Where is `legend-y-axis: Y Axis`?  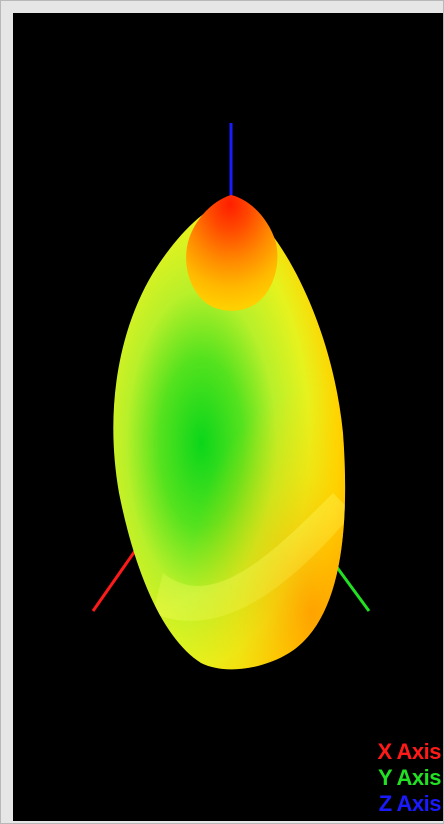 legend-y-axis: Y Axis is located at coordinates (409, 777).